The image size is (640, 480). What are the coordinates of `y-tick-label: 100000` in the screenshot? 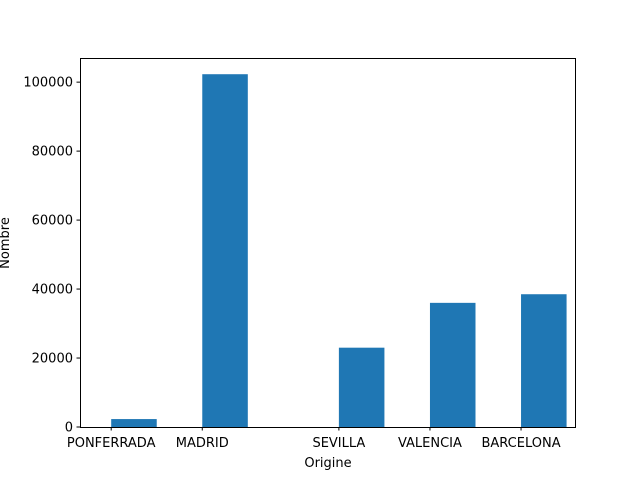 It's located at (48, 83).